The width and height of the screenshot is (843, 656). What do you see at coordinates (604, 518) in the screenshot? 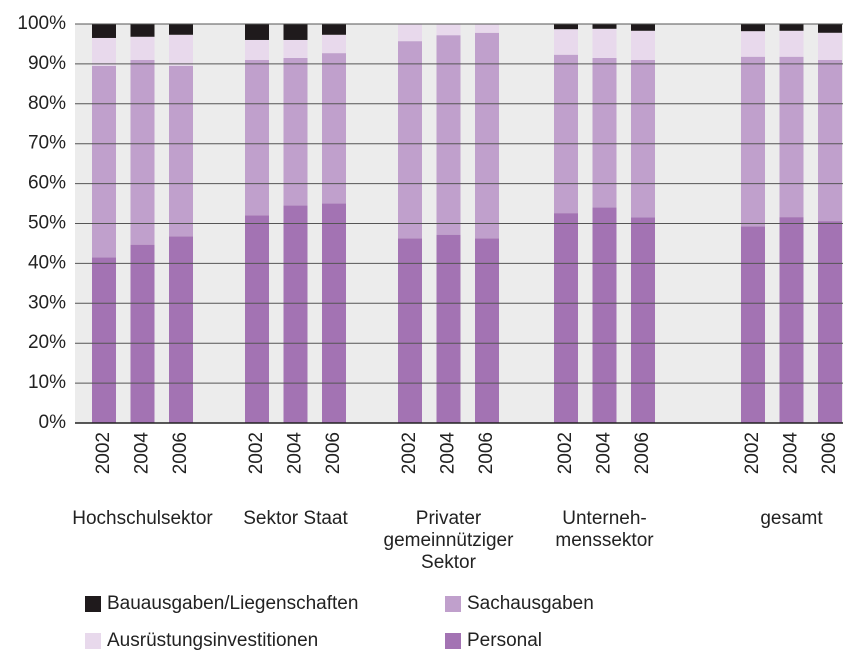
I see `group-label: Unterneh-` at bounding box center [604, 518].